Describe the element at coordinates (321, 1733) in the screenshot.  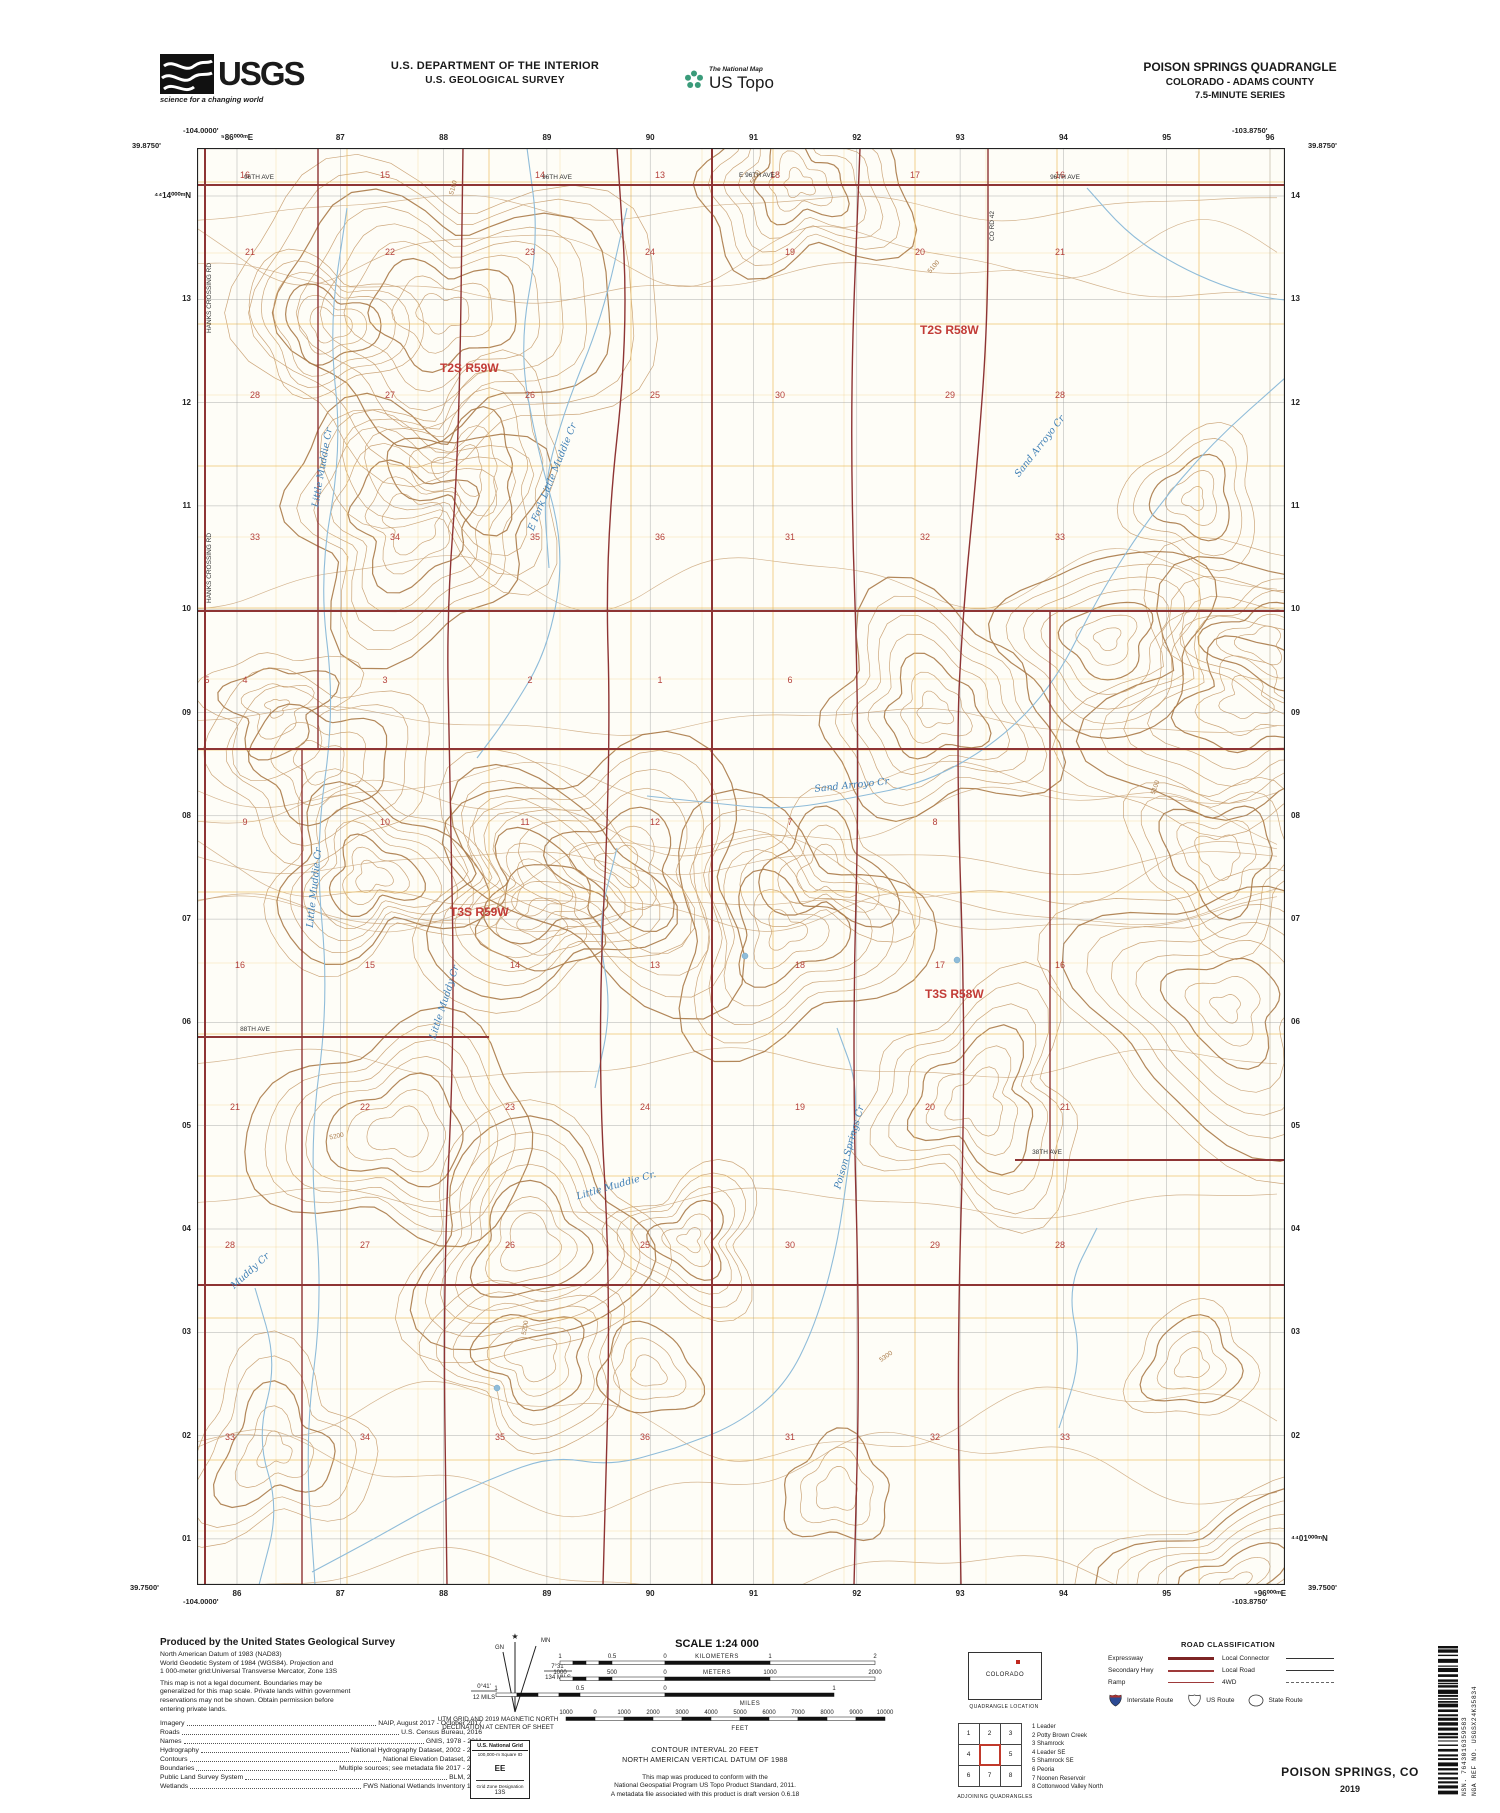
I see `credit-row: Roads U.S. Census Bureau, 2016` at that location.